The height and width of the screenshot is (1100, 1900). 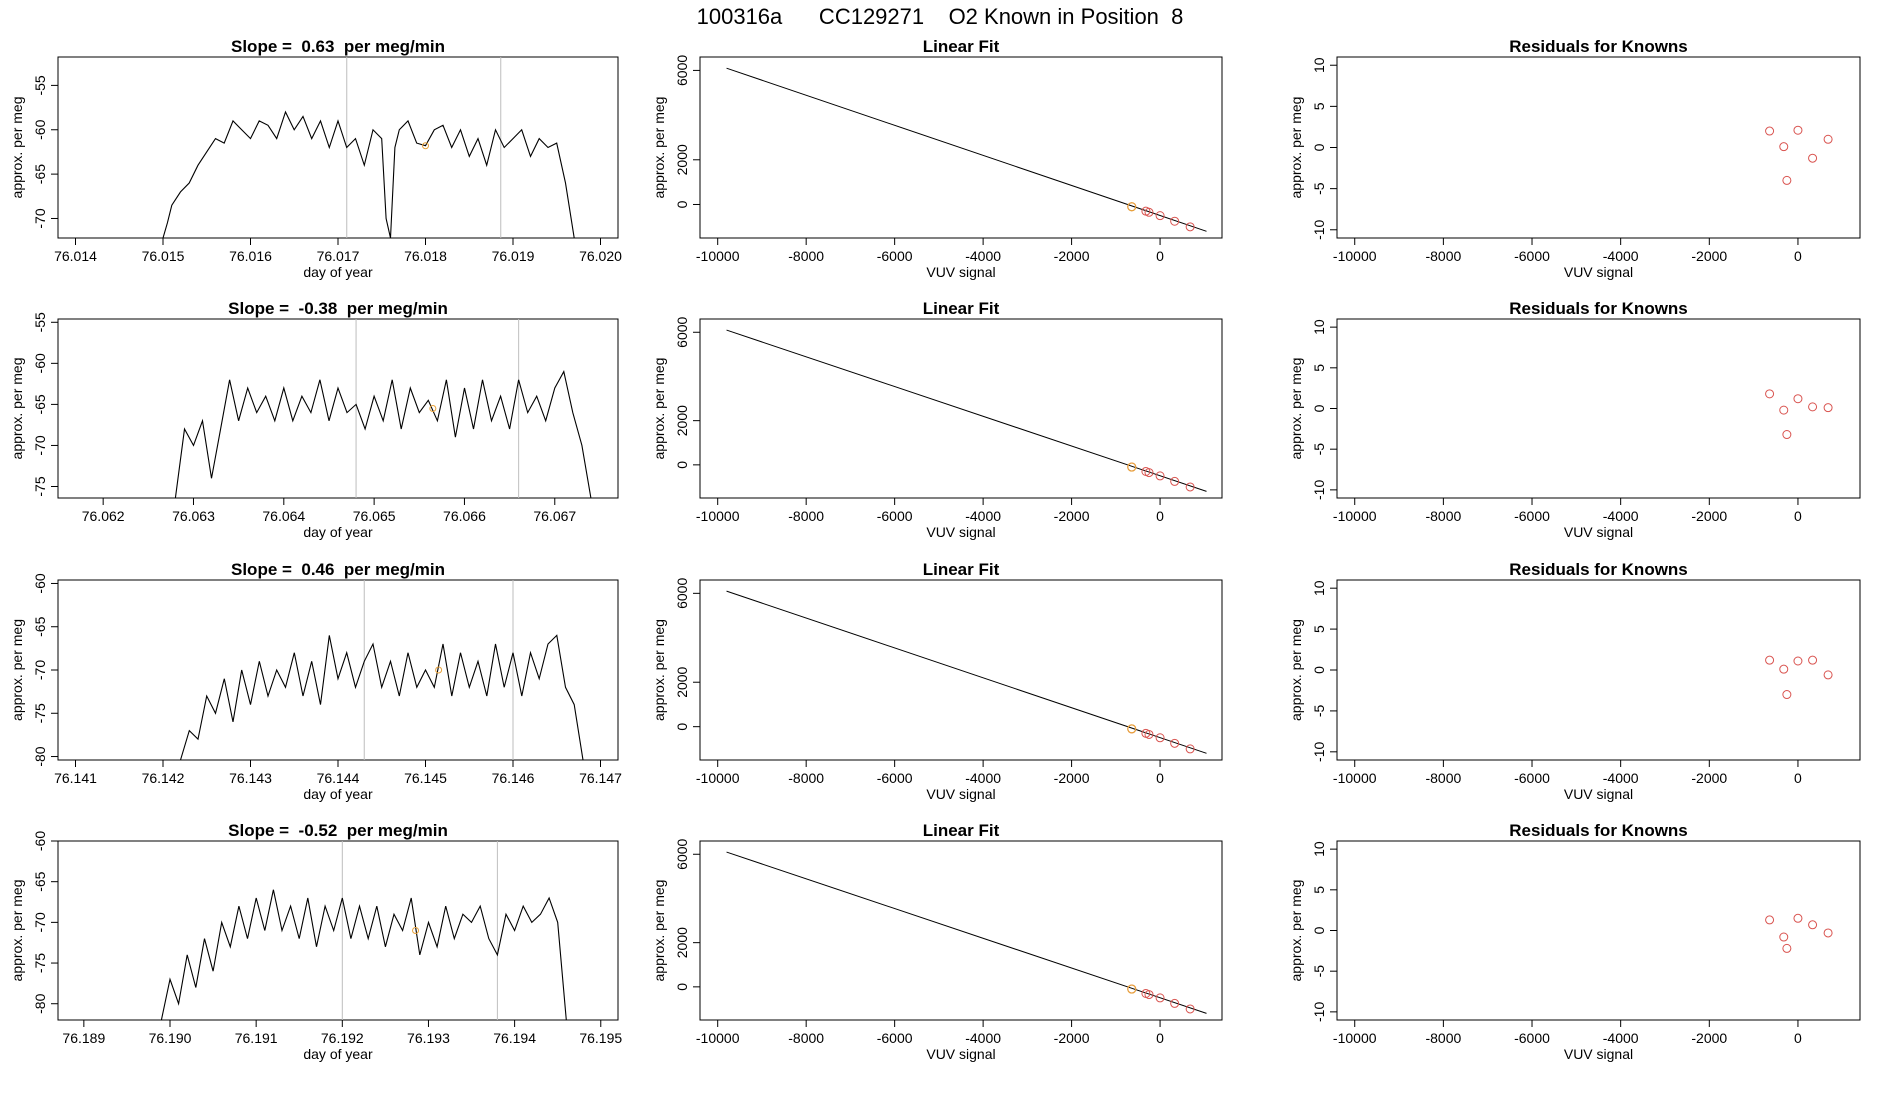 I want to click on x-tick-label: 76.144, so click(x=338, y=778).